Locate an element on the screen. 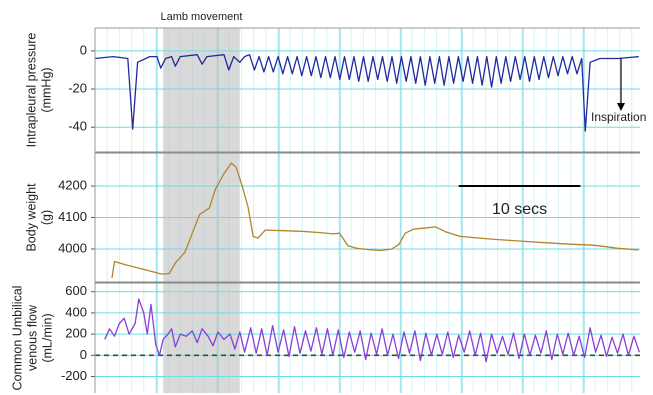 The width and height of the screenshot is (653, 395). y-axis-label: Body weight (g) is located at coordinates (38, 217).